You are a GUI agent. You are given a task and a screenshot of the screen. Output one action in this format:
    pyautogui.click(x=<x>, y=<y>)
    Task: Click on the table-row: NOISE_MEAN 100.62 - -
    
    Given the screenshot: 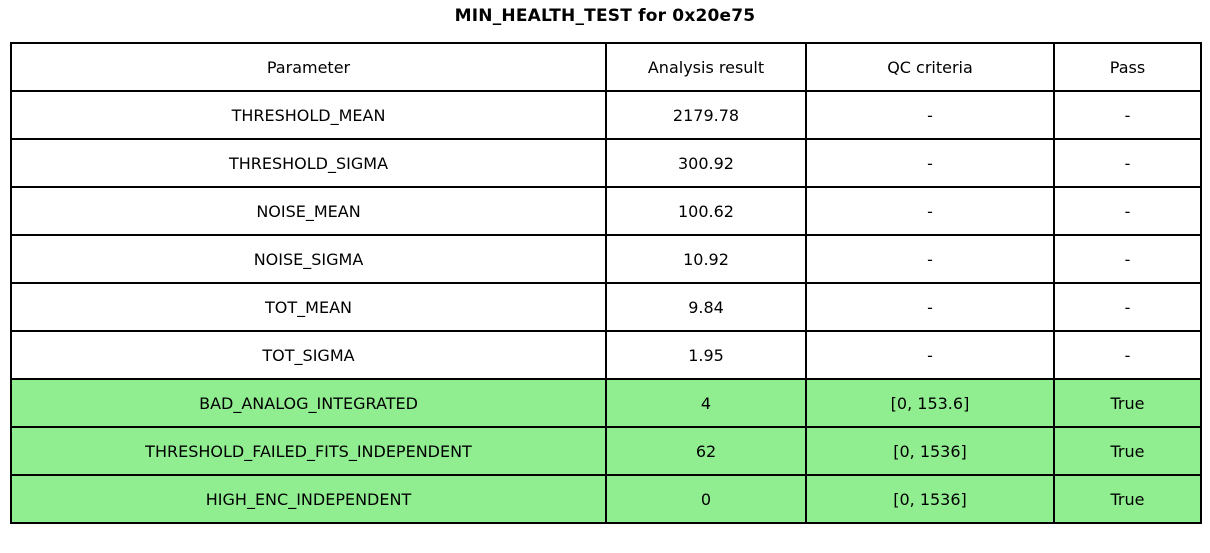 What is the action you would take?
    pyautogui.click(x=606, y=211)
    